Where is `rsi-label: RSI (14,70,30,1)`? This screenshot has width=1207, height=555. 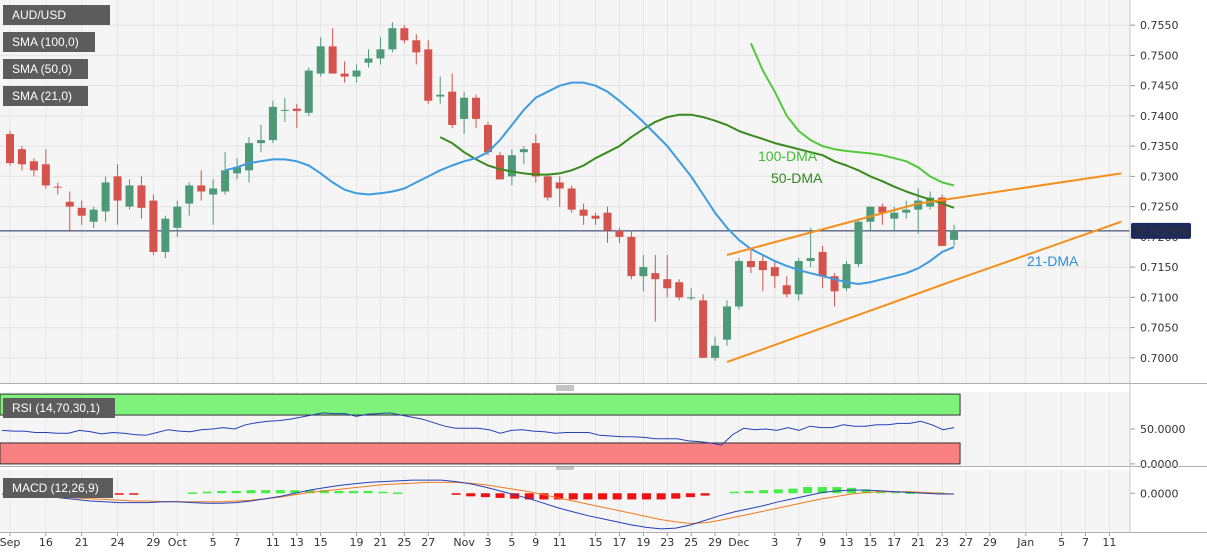 rsi-label: RSI (14,70,30,1) is located at coordinates (59, 408).